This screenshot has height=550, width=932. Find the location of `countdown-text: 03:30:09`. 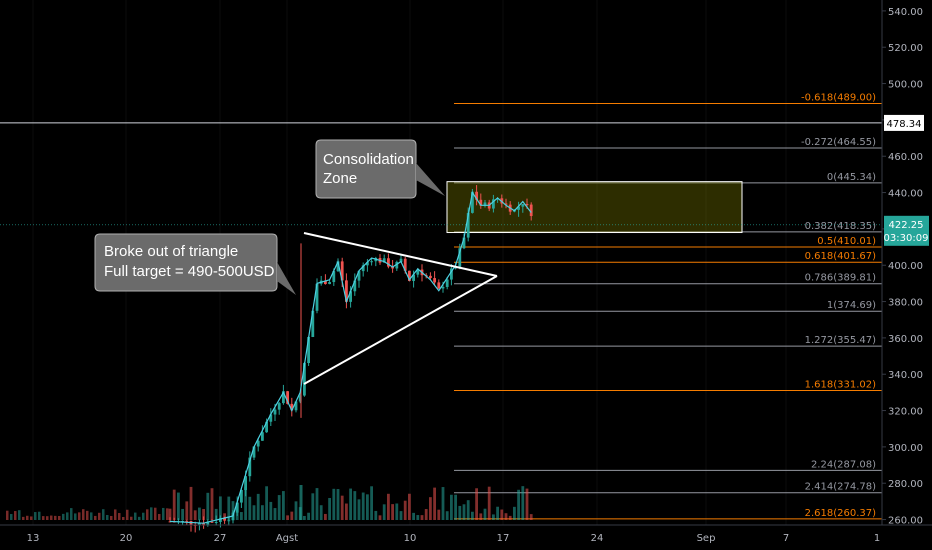

countdown-text: 03:30:09 is located at coordinates (906, 238).